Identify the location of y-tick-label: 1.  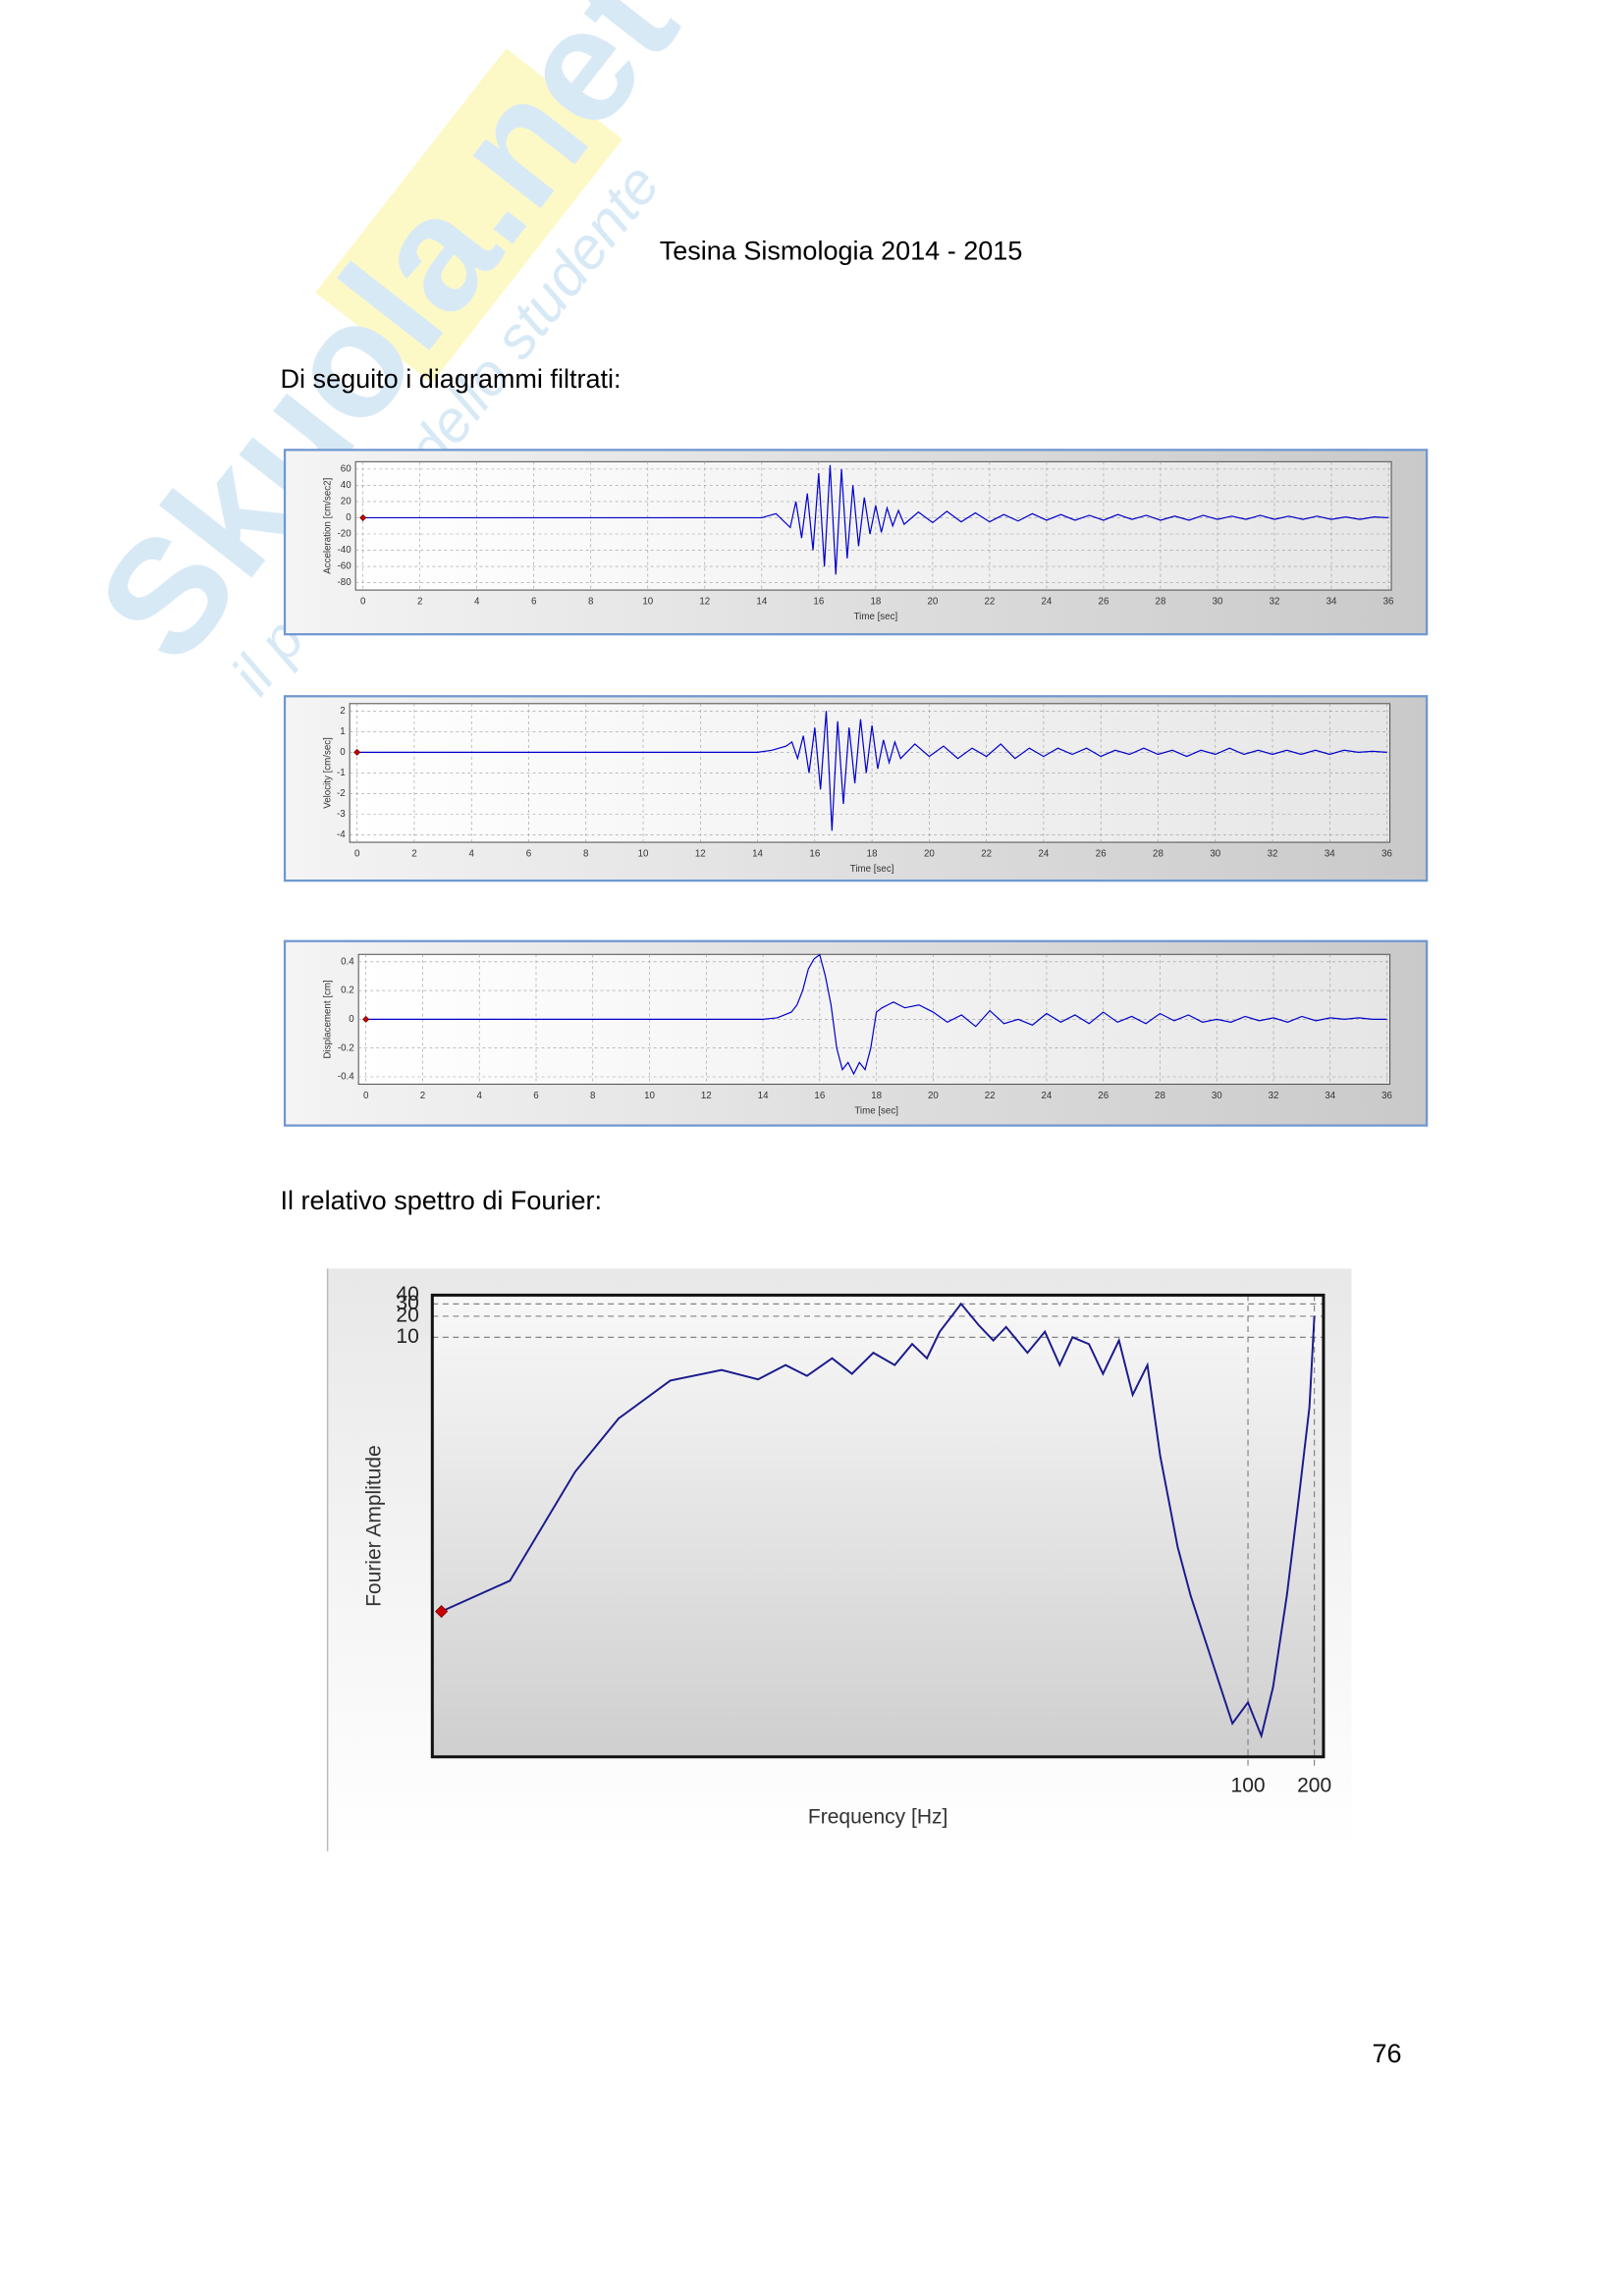
(342, 732).